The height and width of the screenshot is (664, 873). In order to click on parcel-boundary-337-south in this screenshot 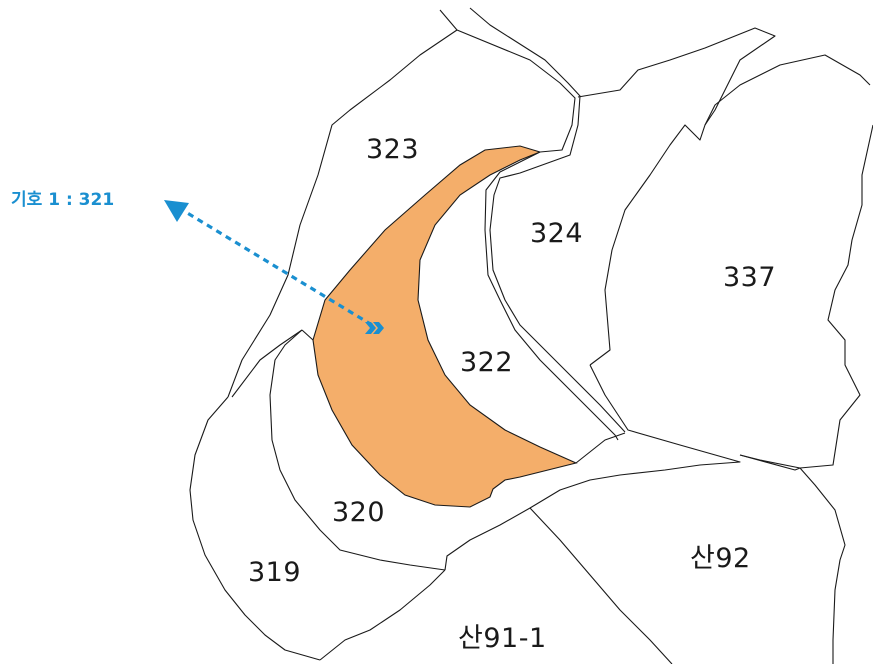, I will do `click(770, 462)`.